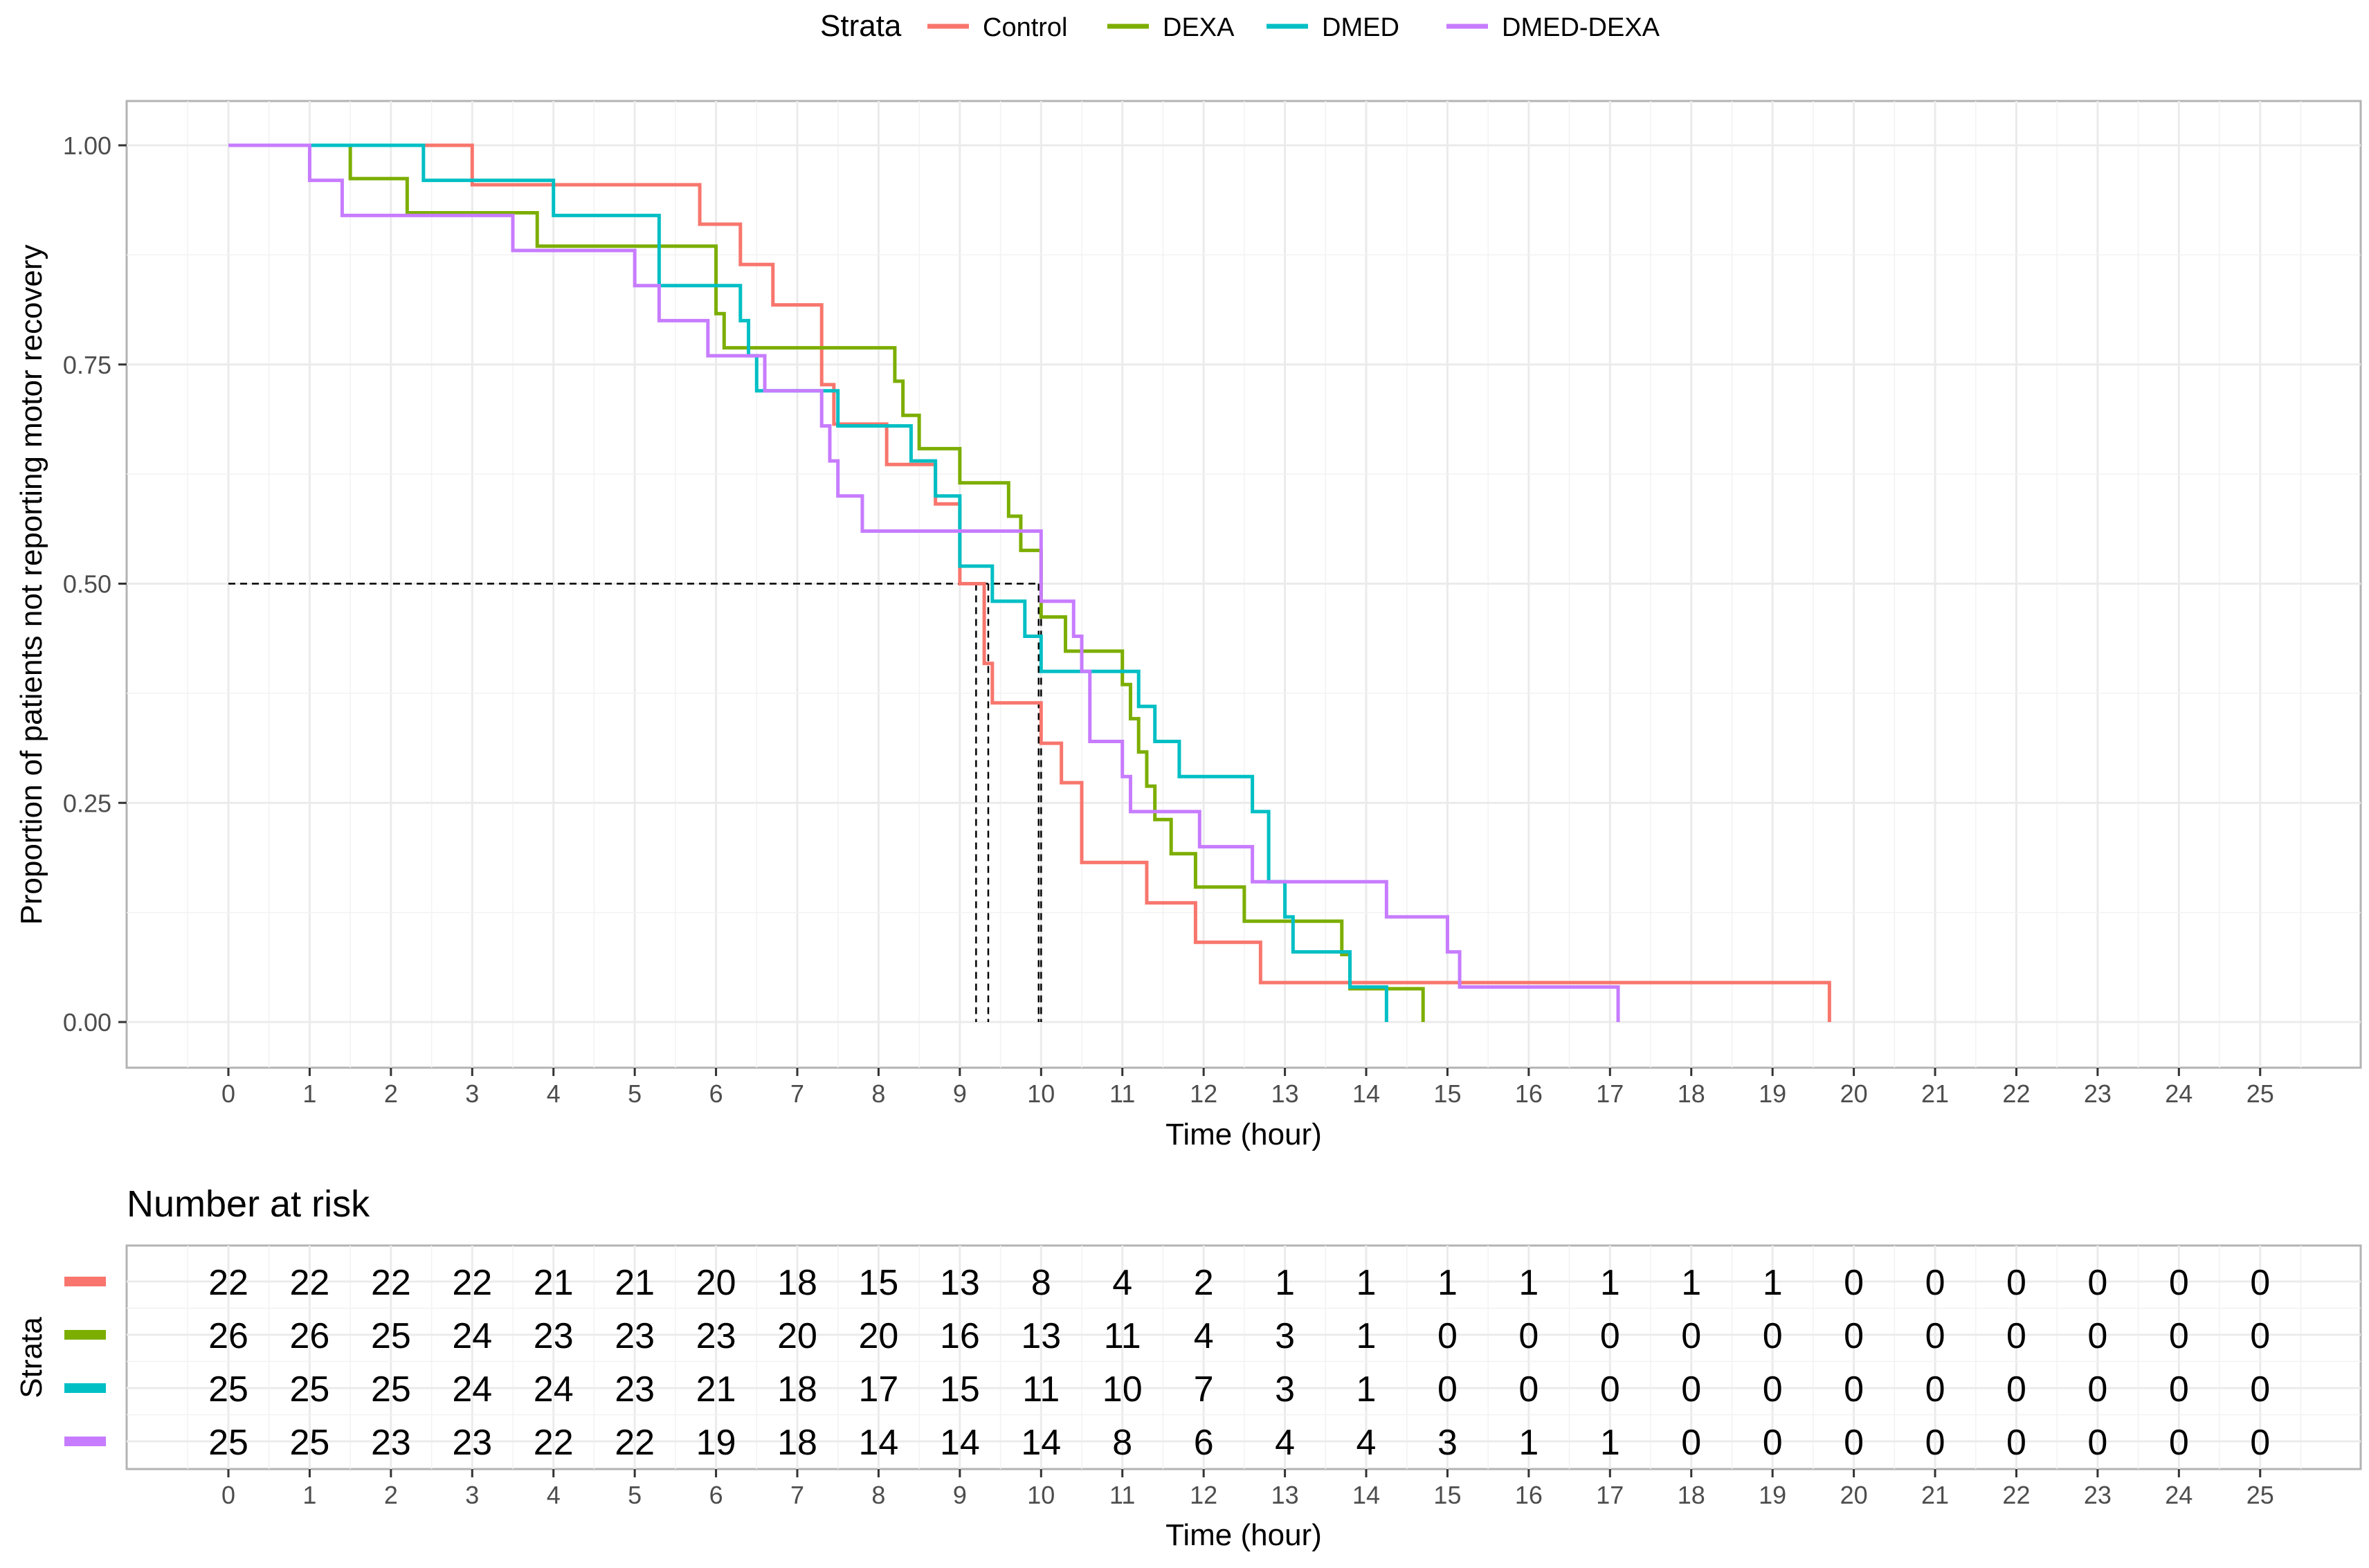 This screenshot has width=2369, height=1568. I want to click on risk-x-tick-label: 2, so click(391, 1495).